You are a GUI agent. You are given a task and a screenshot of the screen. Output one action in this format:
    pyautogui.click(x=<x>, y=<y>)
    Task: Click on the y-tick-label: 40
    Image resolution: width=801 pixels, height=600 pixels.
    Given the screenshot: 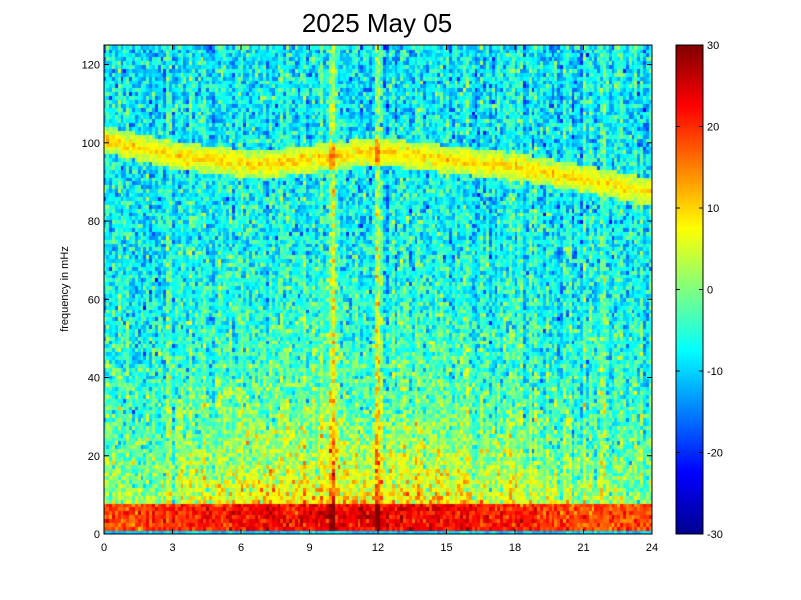 What is the action you would take?
    pyautogui.click(x=94, y=379)
    